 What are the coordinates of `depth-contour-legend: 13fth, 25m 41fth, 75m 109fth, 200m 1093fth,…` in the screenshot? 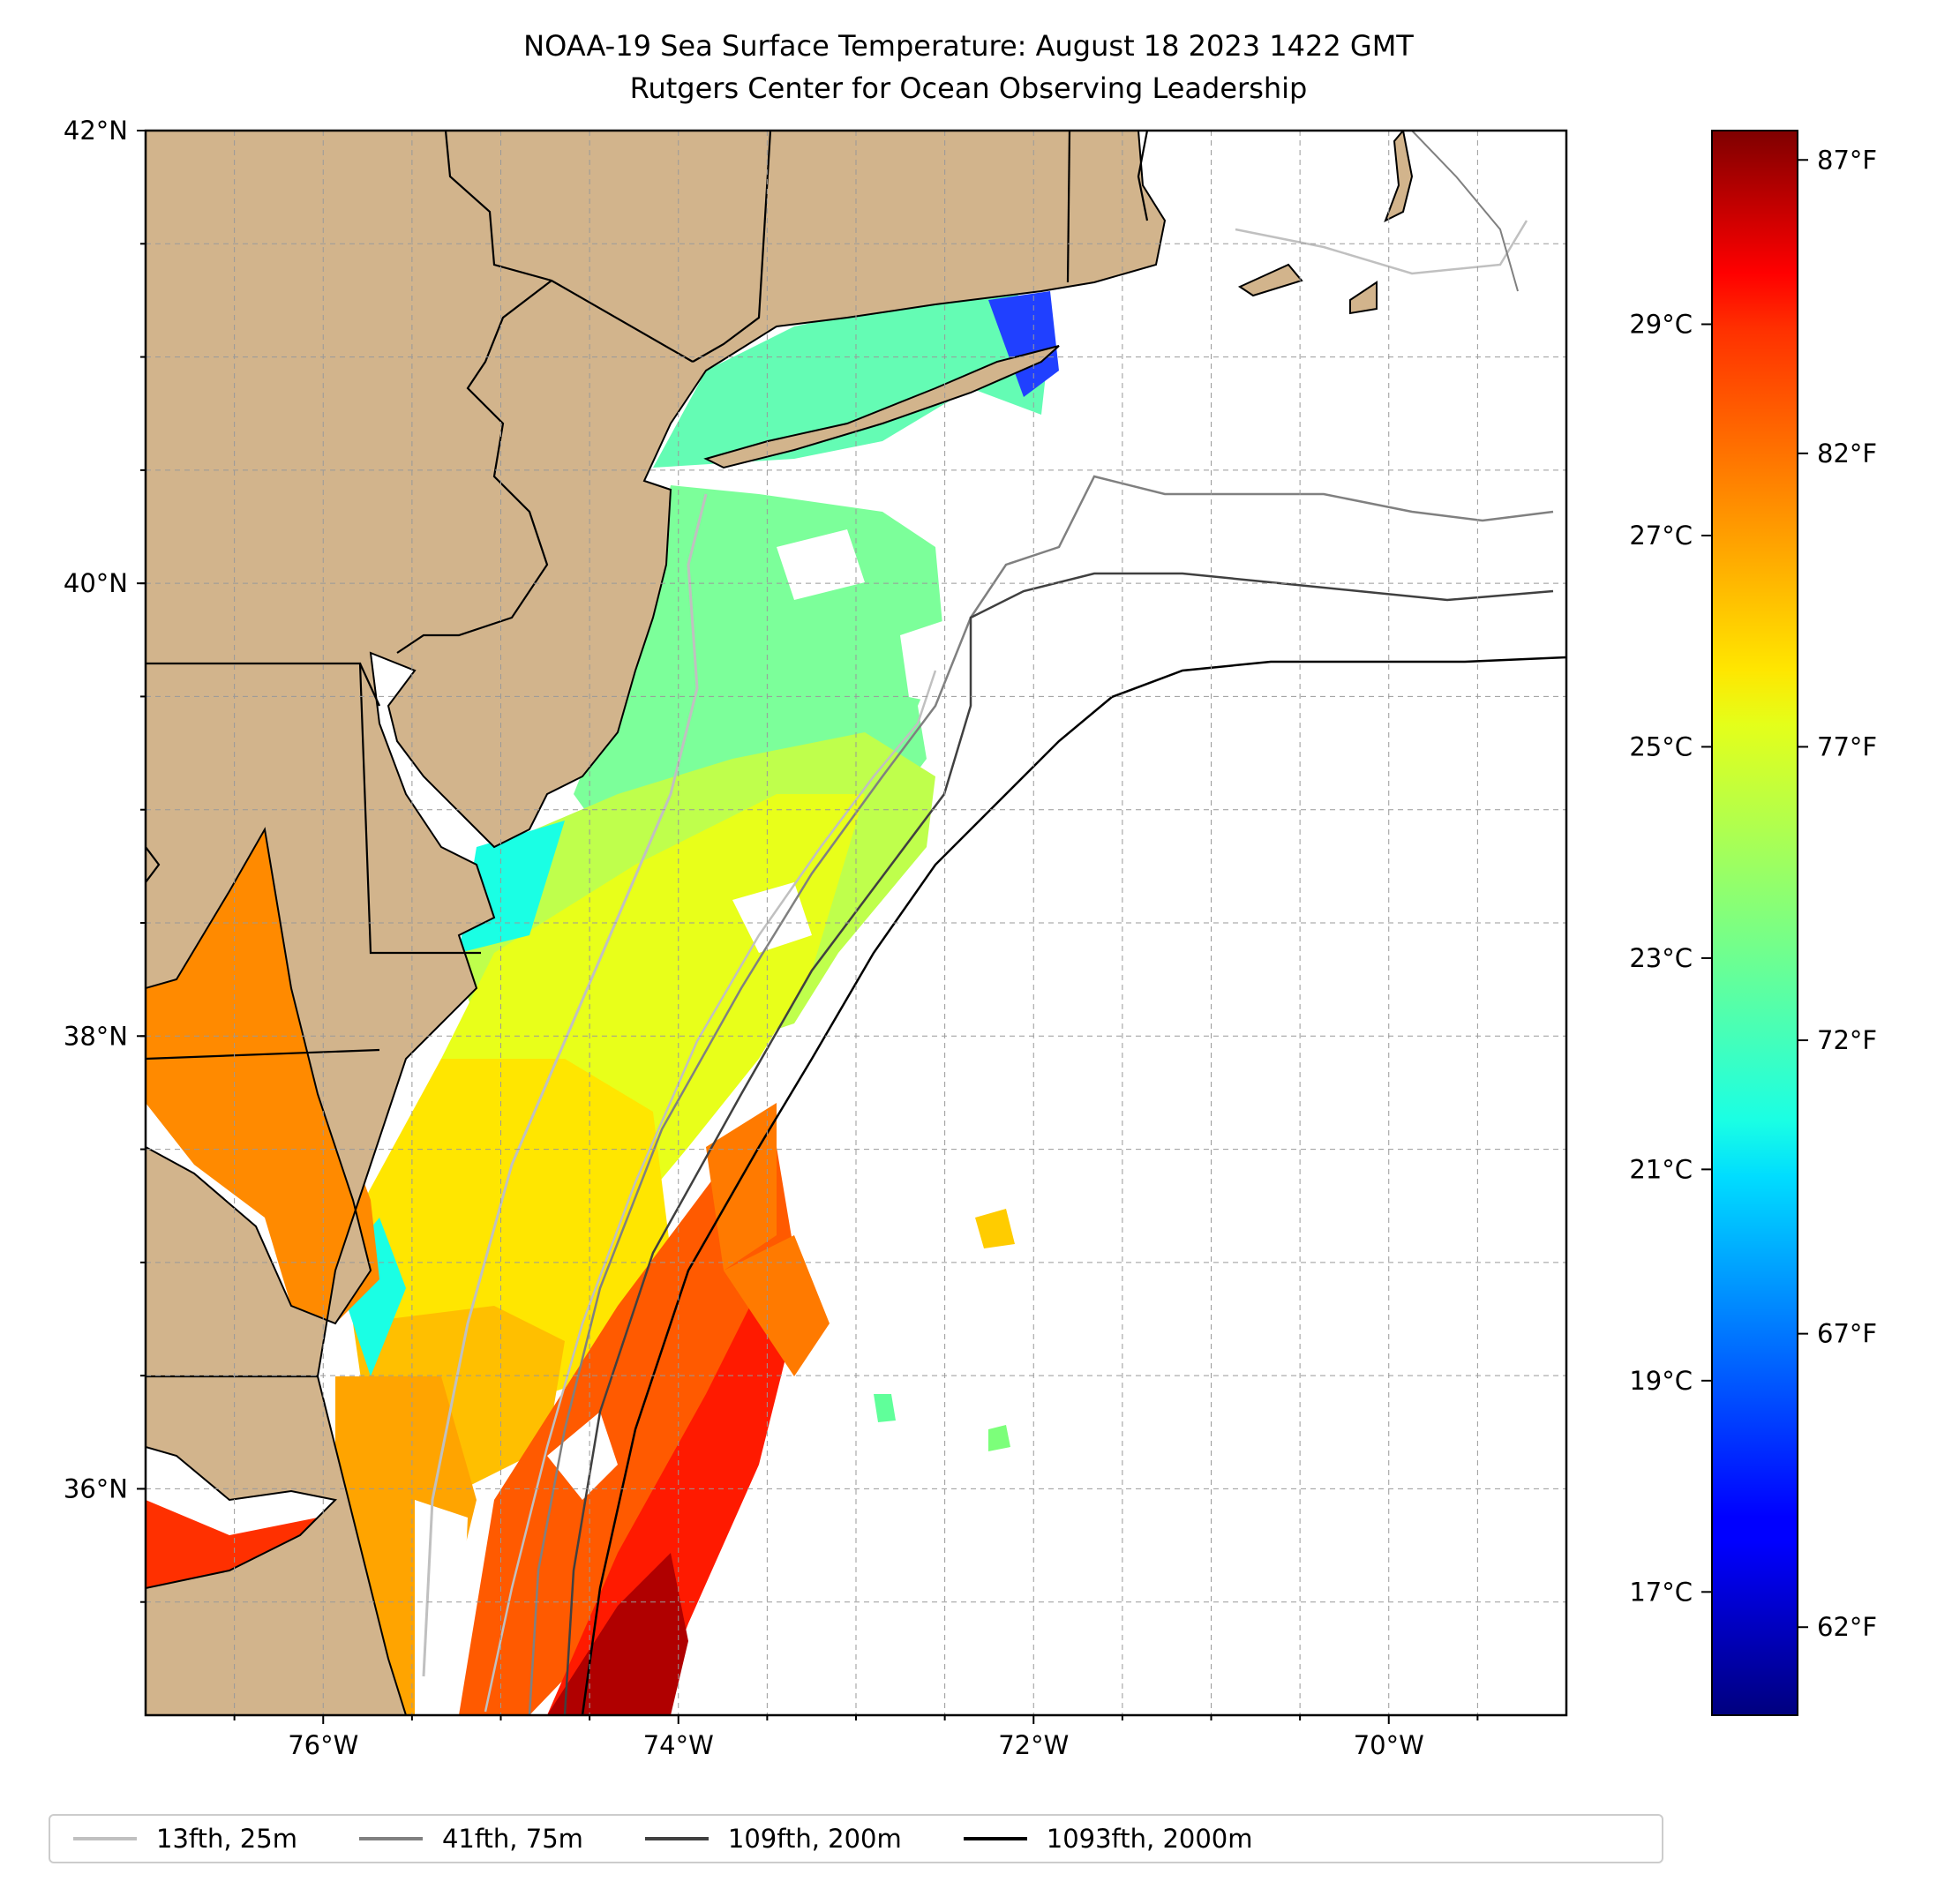 It's located at (856, 1838).